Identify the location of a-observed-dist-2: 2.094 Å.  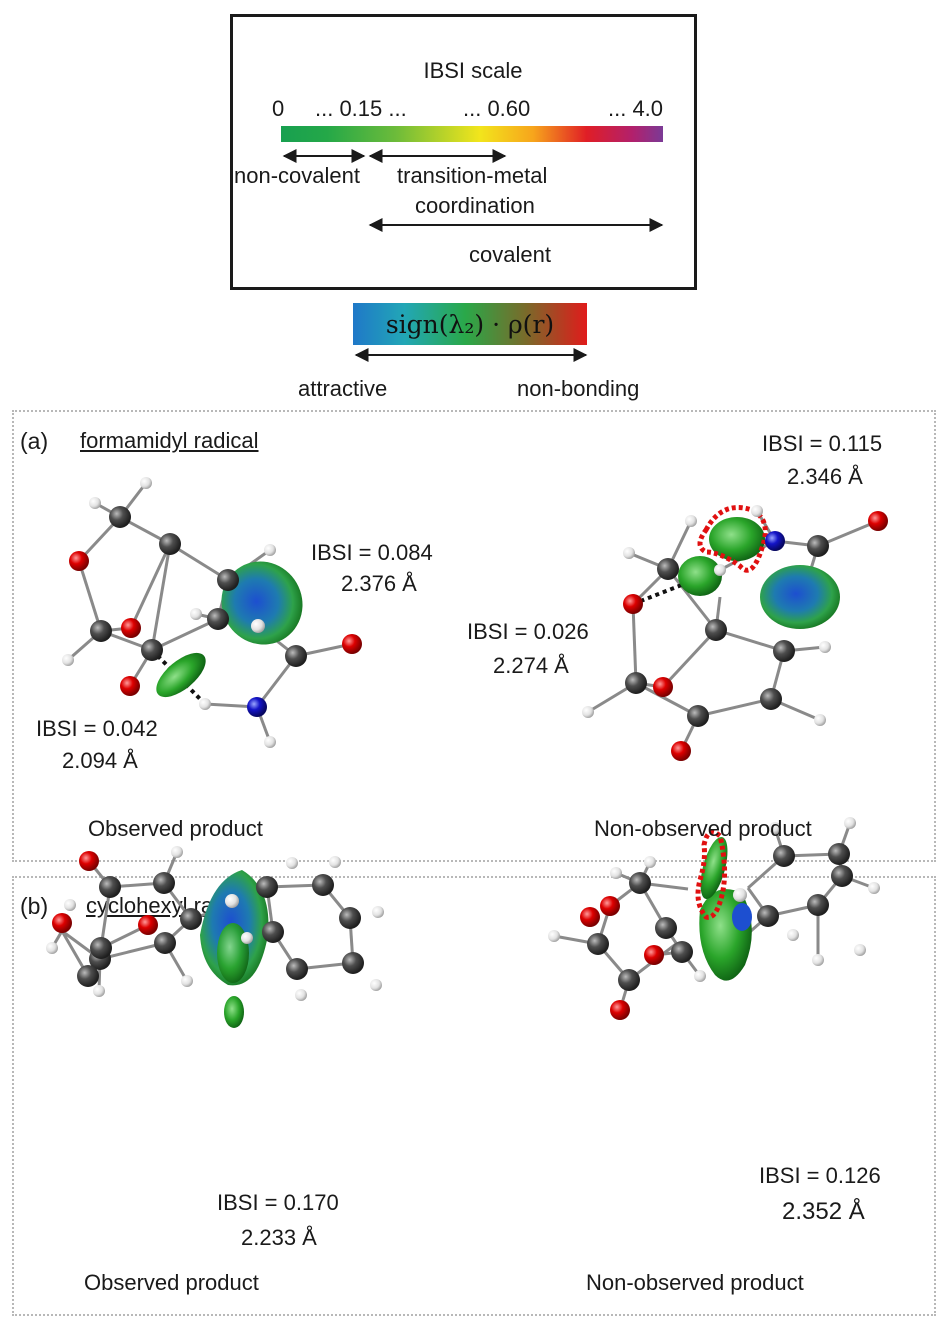
(100, 760).